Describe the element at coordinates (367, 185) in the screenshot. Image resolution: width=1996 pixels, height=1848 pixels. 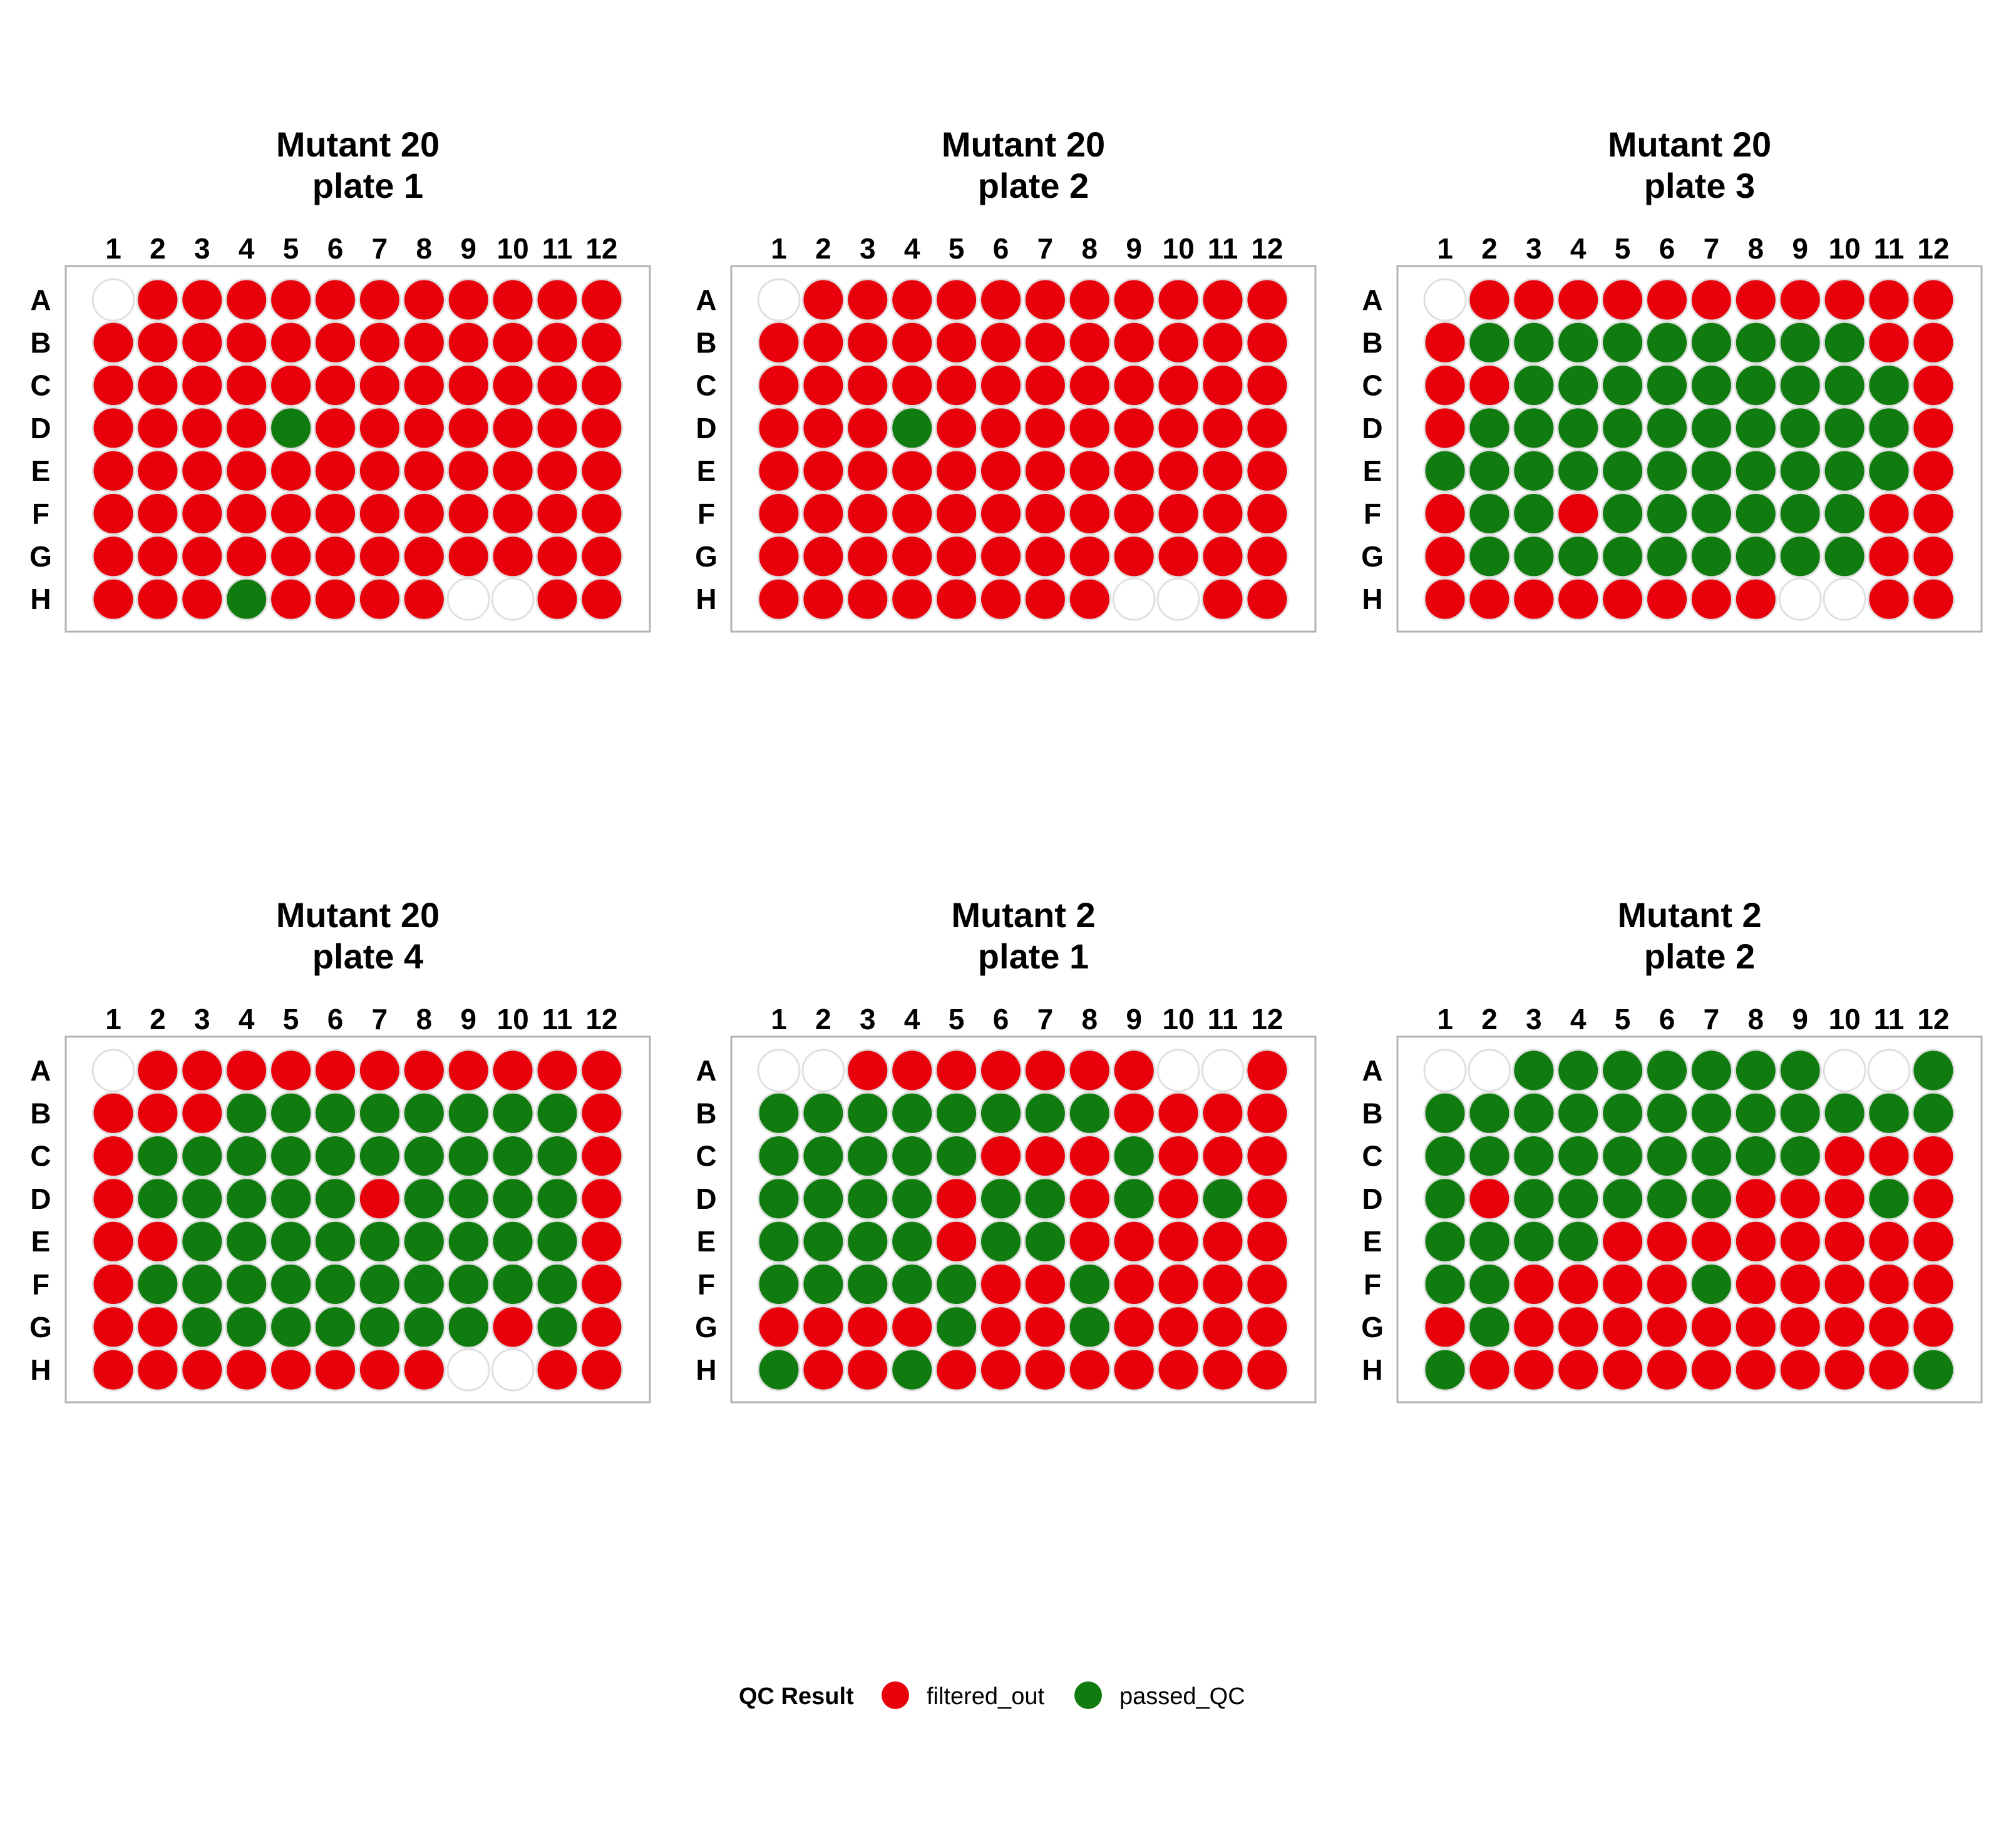
I see `plate-title-line: plate 1` at that location.